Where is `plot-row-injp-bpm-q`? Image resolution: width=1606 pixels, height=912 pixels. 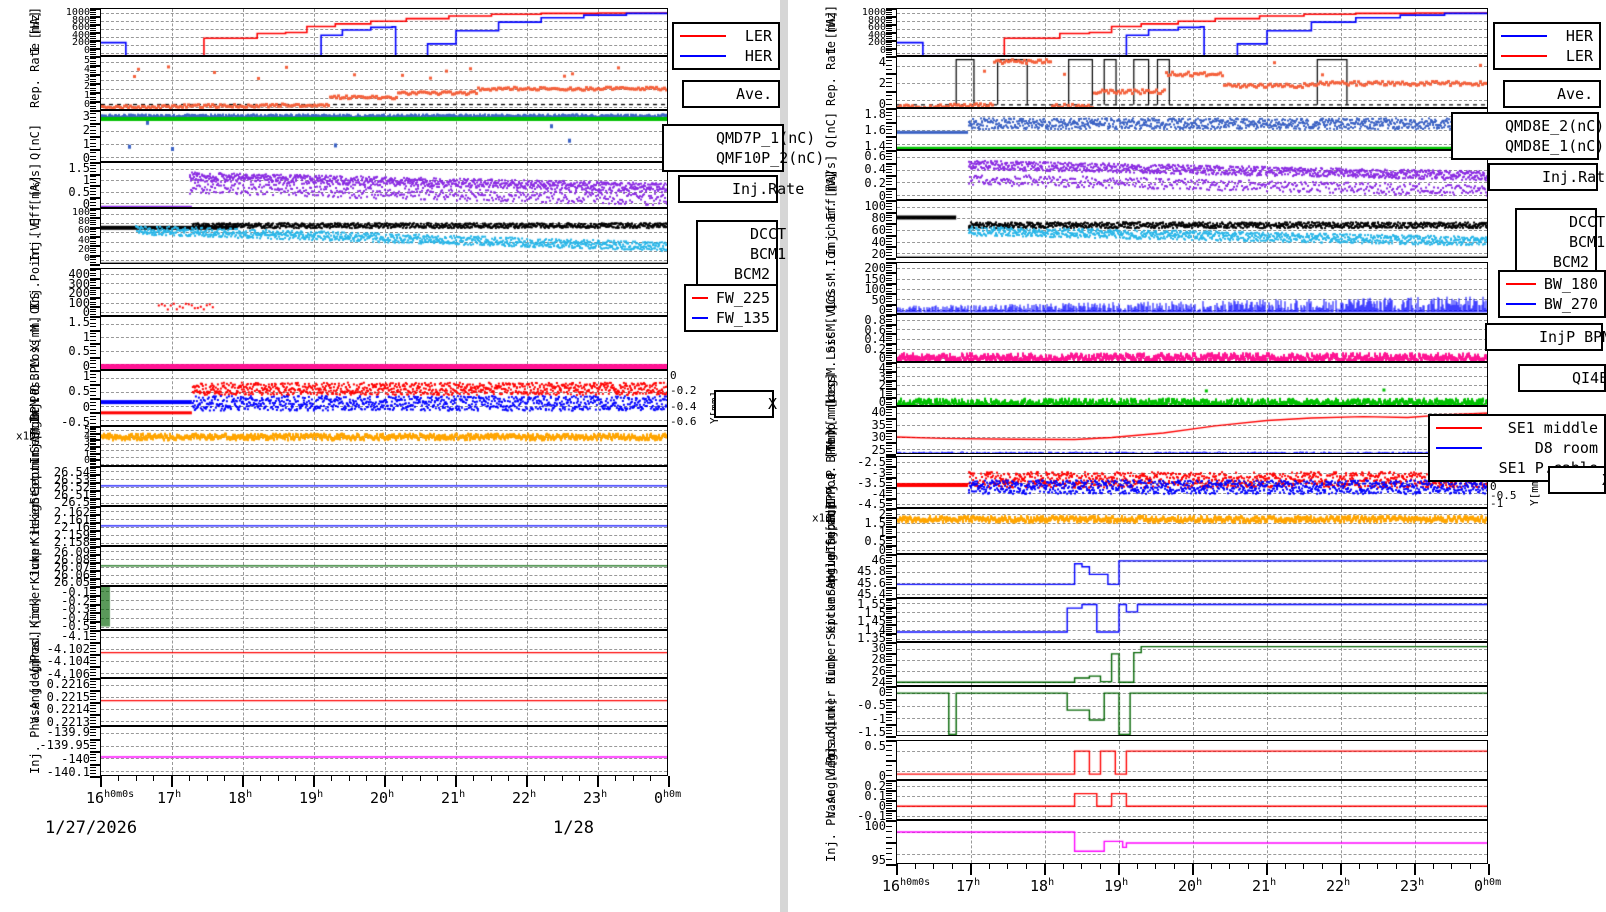 plot-row-injp-bpm-q is located at coordinates (1192, 531).